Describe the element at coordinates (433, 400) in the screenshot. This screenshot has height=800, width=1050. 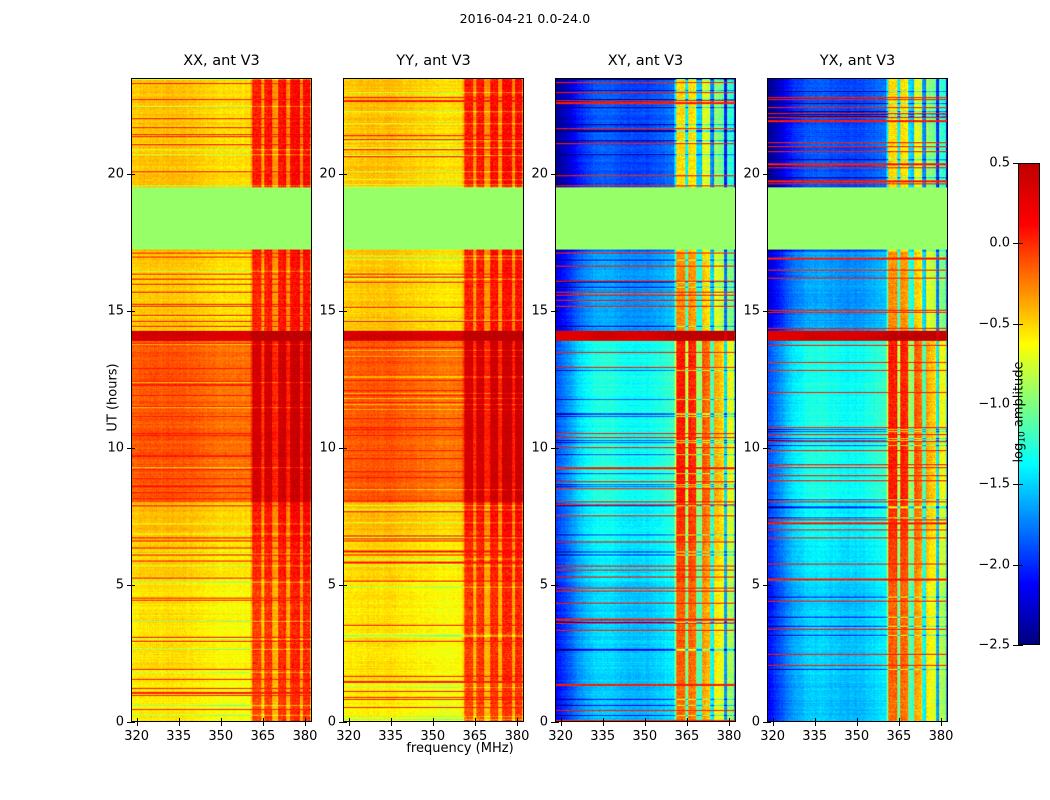
I see `spectrogram-image-yy` at that location.